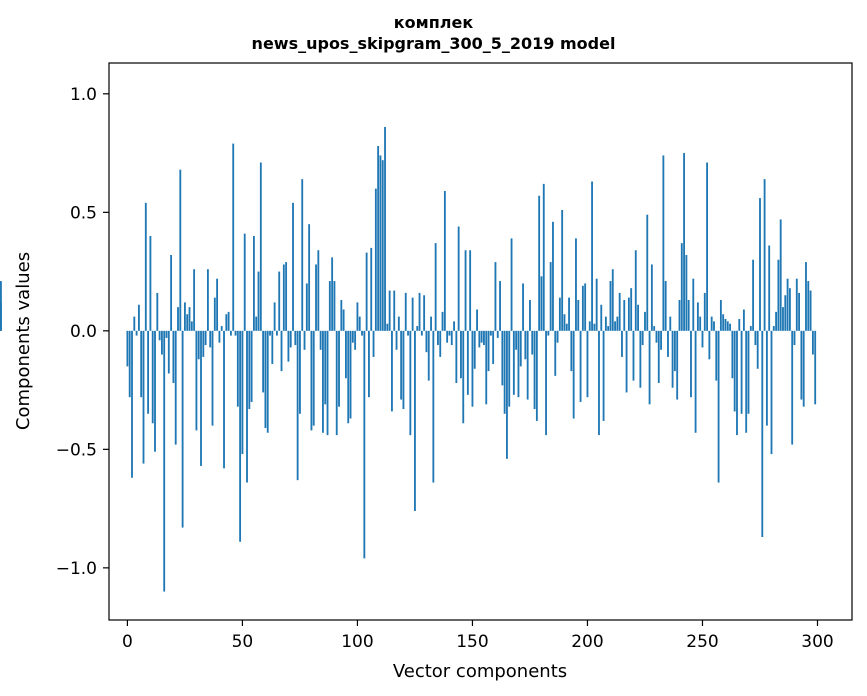  Describe the element at coordinates (433, 43) in the screenshot. I see `chart-title-line-2: news_upos_skipgram_300_5_2019 model` at that location.